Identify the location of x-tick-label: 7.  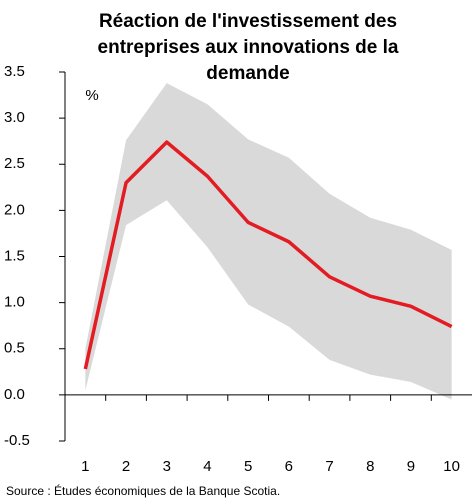
(329, 466).